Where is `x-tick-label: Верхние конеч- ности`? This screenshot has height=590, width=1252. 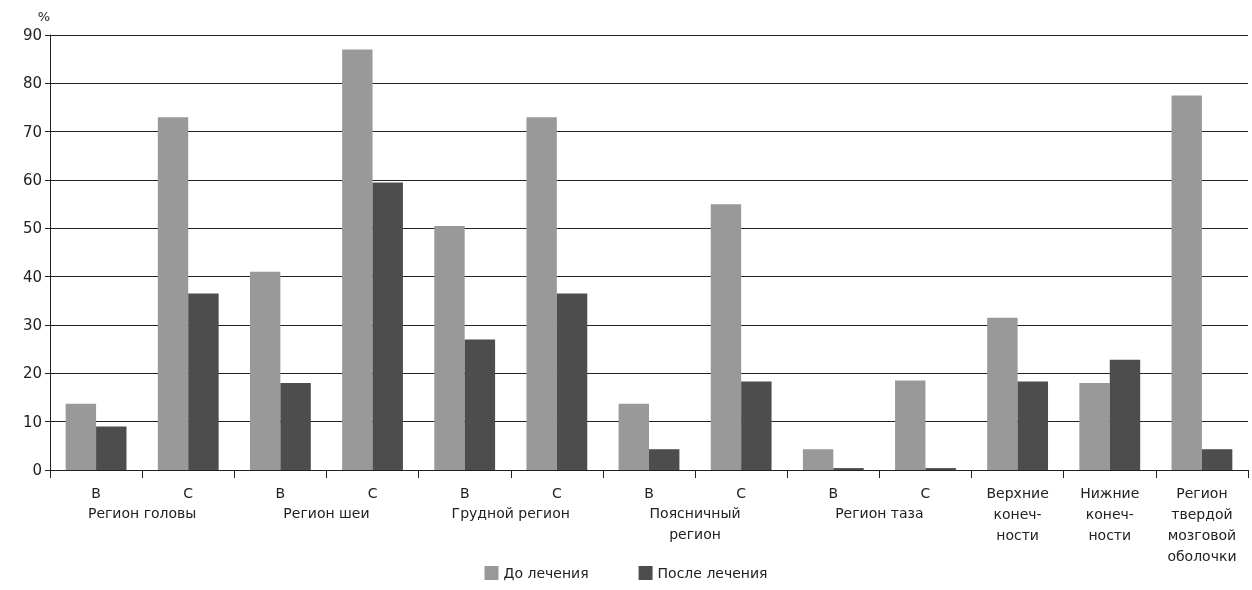
x-tick-label: Верхние конеч- ности is located at coordinates (1017, 513).